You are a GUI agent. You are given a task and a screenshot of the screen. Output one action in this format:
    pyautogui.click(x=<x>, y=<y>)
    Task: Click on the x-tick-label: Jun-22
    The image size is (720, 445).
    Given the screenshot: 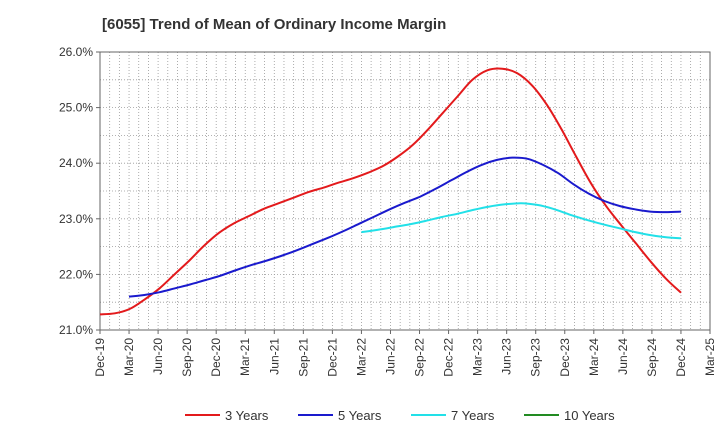 What is the action you would take?
    pyautogui.click(x=390, y=356)
    